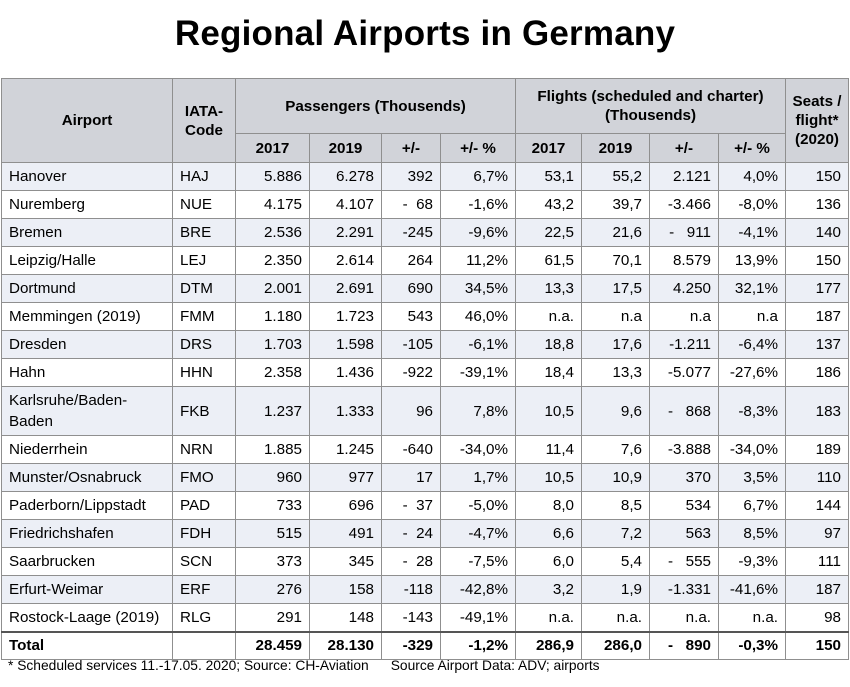 The width and height of the screenshot is (850, 687). Describe the element at coordinates (204, 533) in the screenshot. I see `cell-iata: FDH` at that location.